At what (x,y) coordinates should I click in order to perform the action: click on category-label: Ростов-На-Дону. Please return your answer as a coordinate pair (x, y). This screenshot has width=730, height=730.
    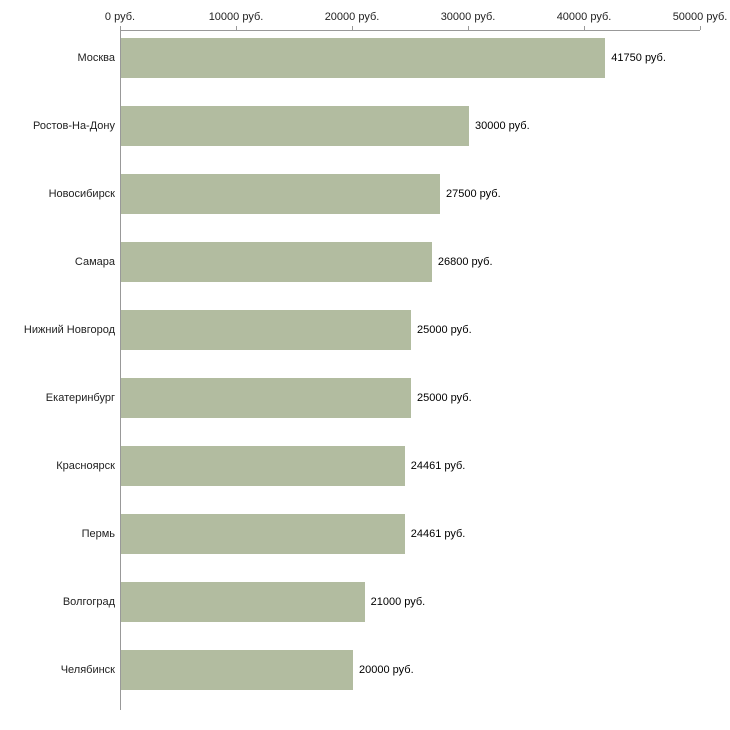
    Looking at the image, I should click on (73, 126).